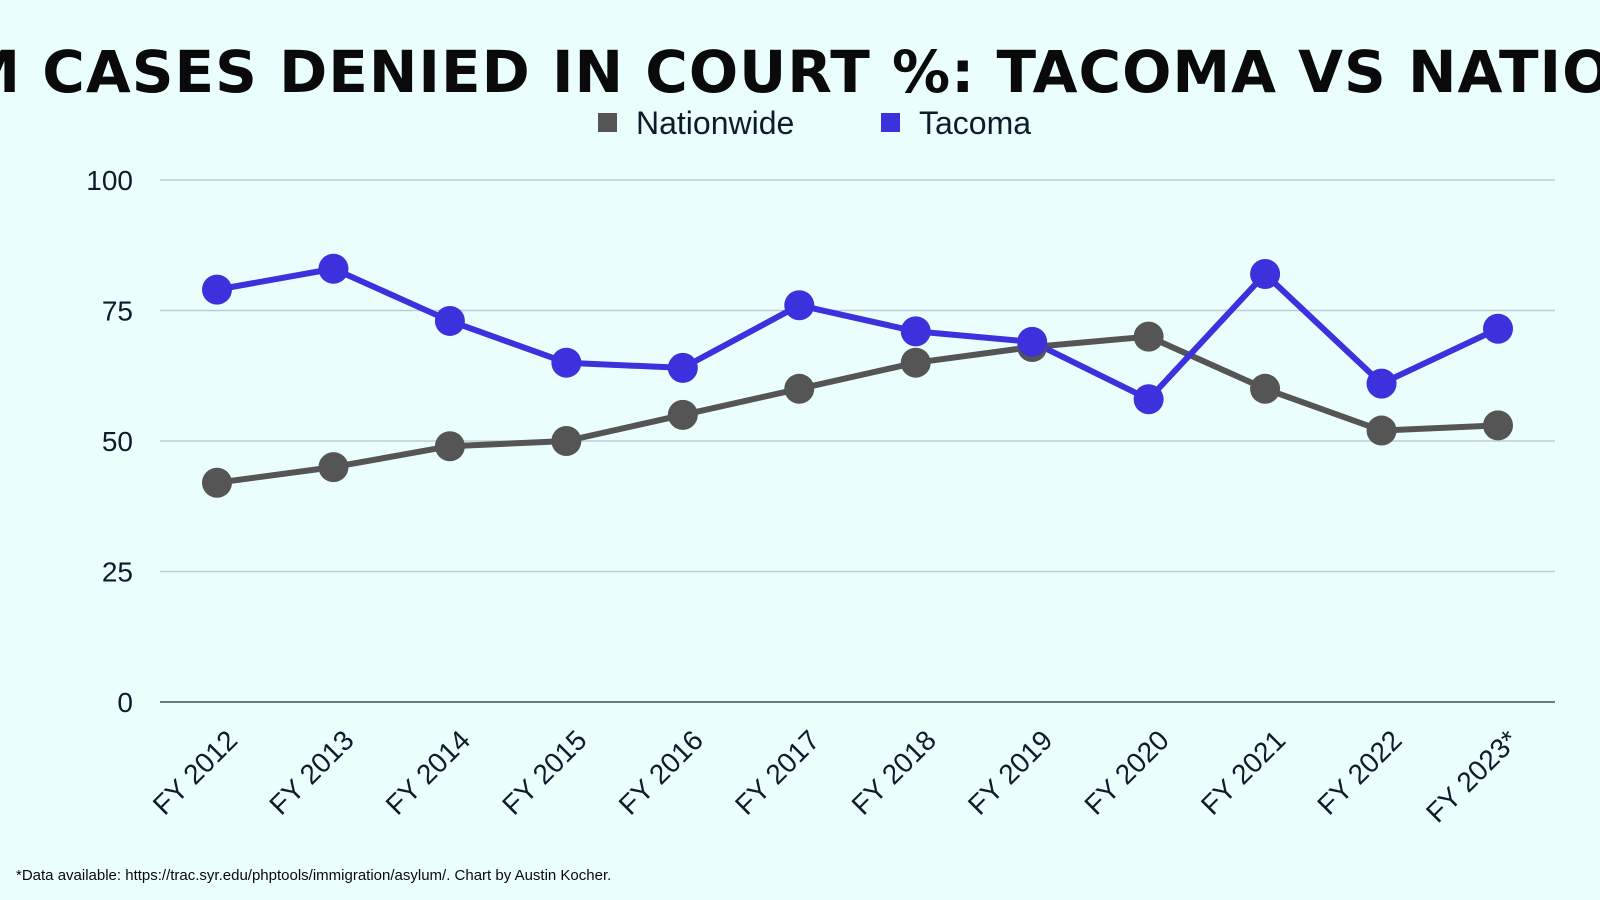 The height and width of the screenshot is (900, 1600). I want to click on y-tick-label: 50, so click(117, 441).